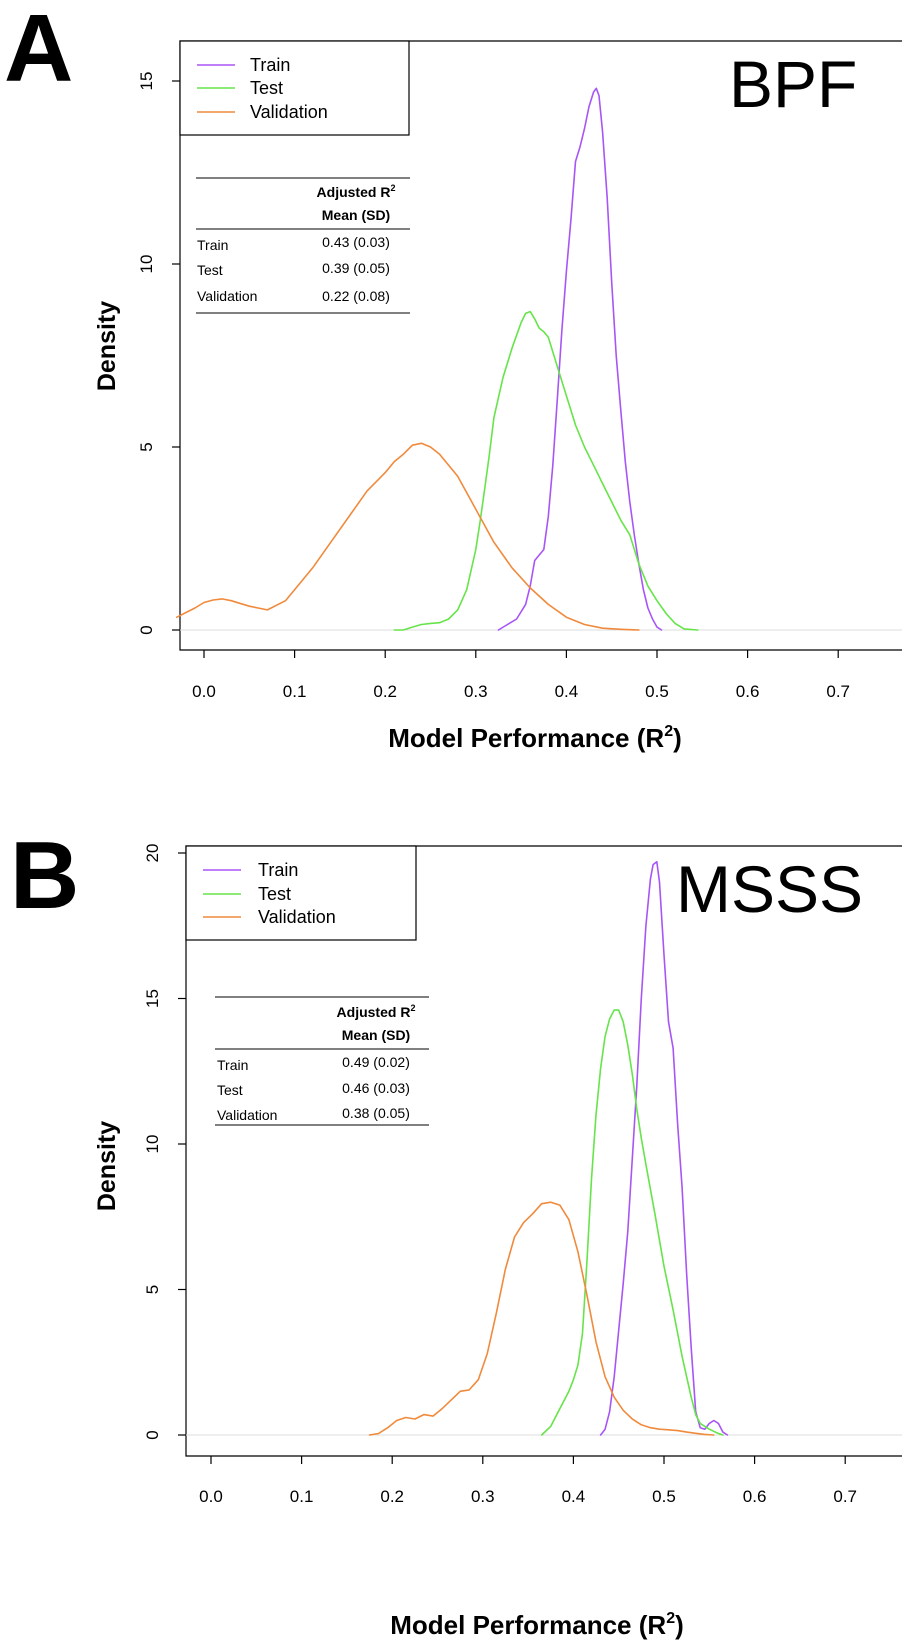  What do you see at coordinates (230, 1090) in the screenshot?
I see `panel-b-table-row-label: Test` at bounding box center [230, 1090].